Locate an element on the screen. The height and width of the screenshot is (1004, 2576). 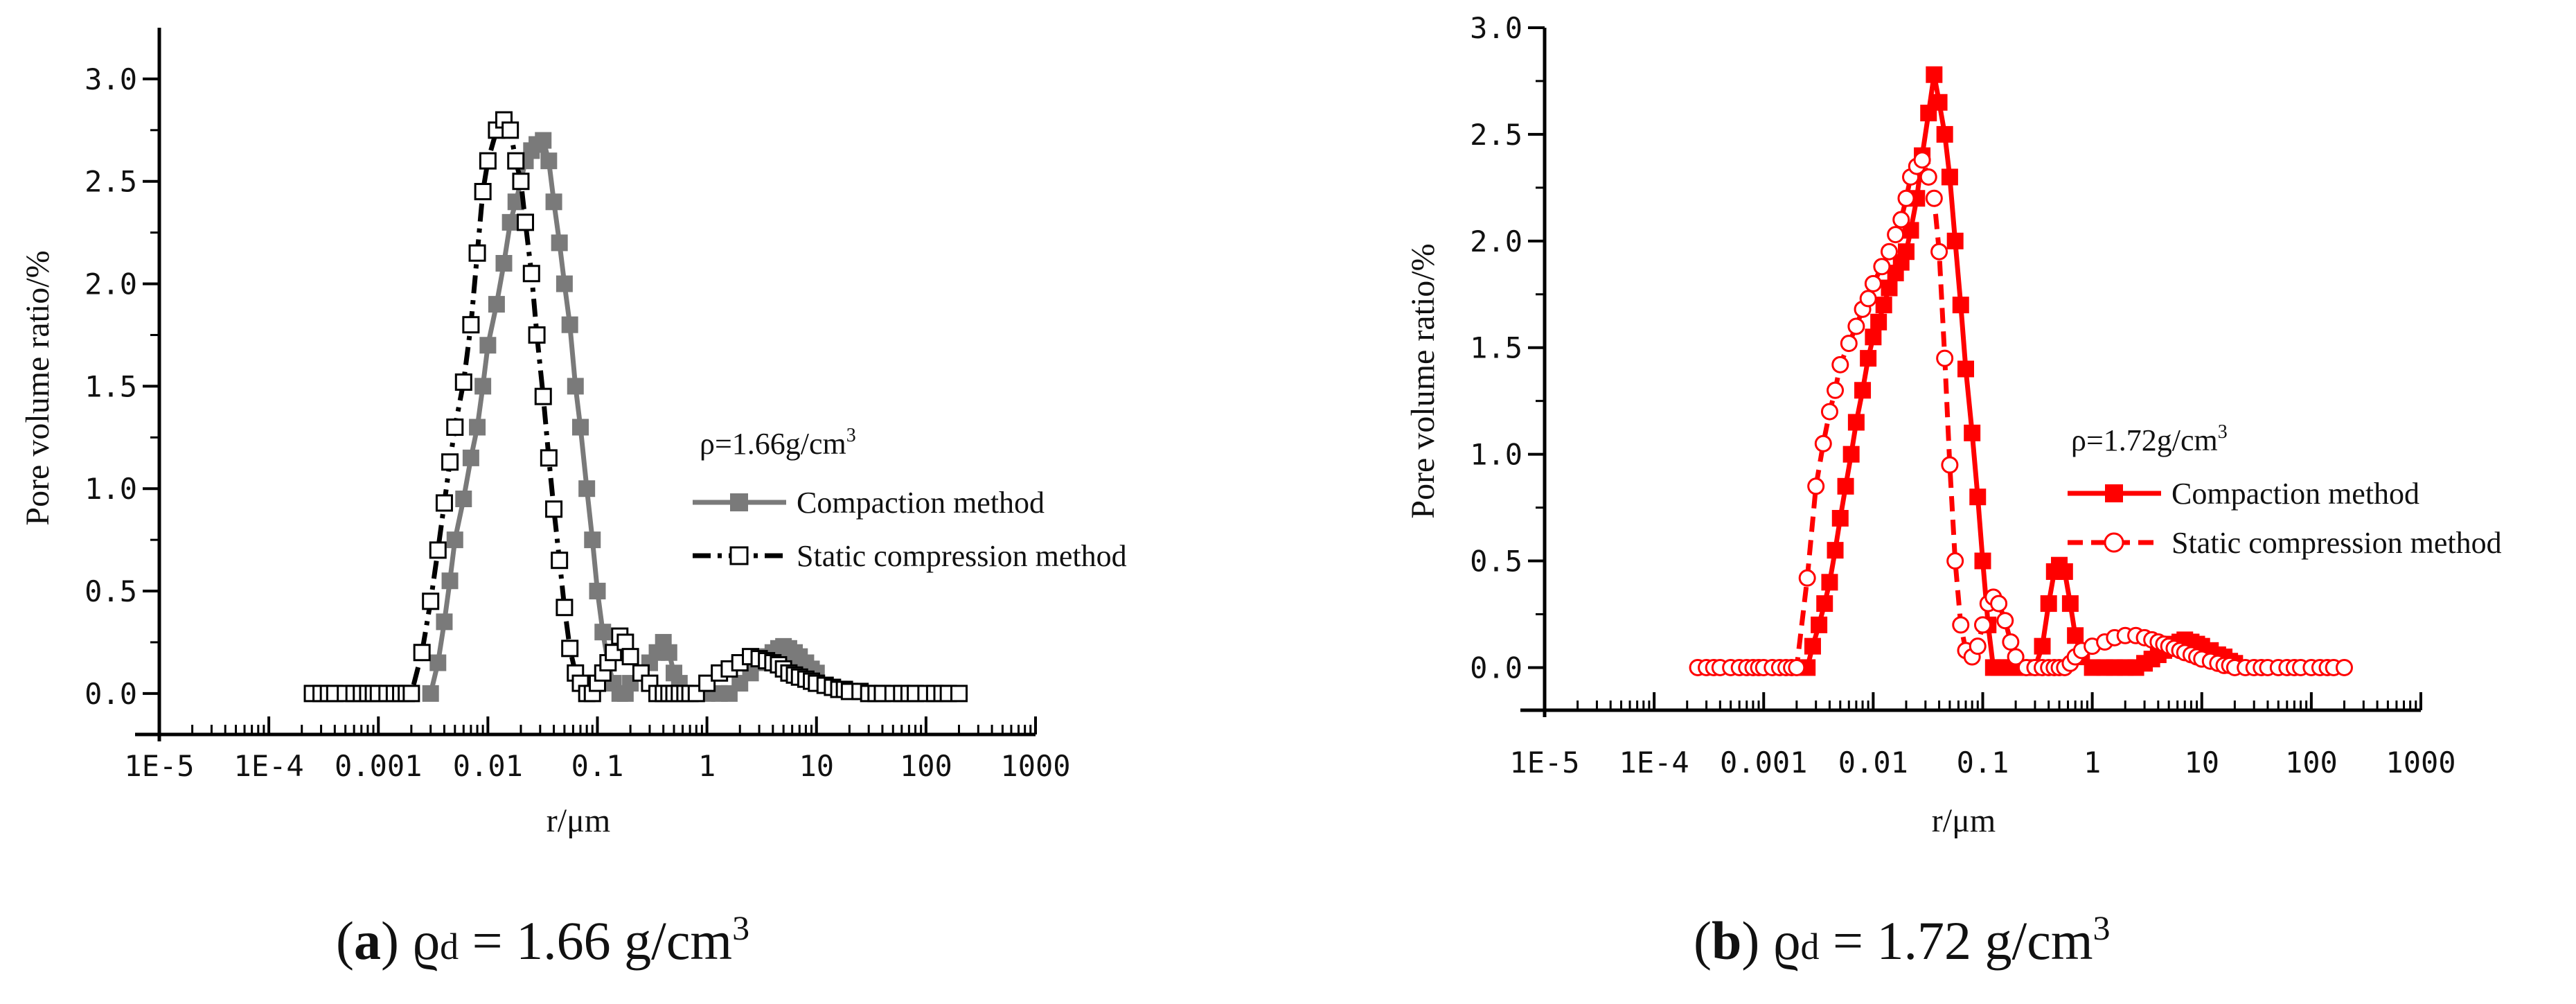
x-tick-label: 1E-4 is located at coordinates (1654, 763).